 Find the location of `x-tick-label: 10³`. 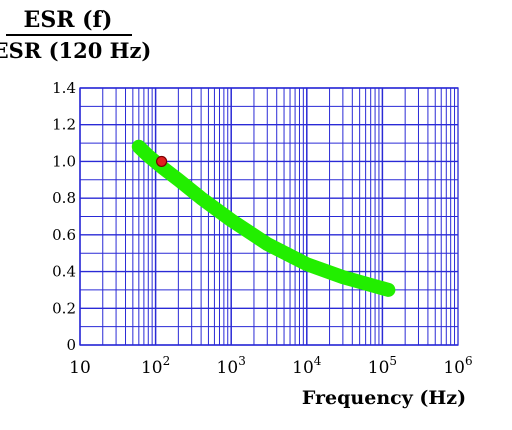

x-tick-label: 10³ is located at coordinates (231, 366).